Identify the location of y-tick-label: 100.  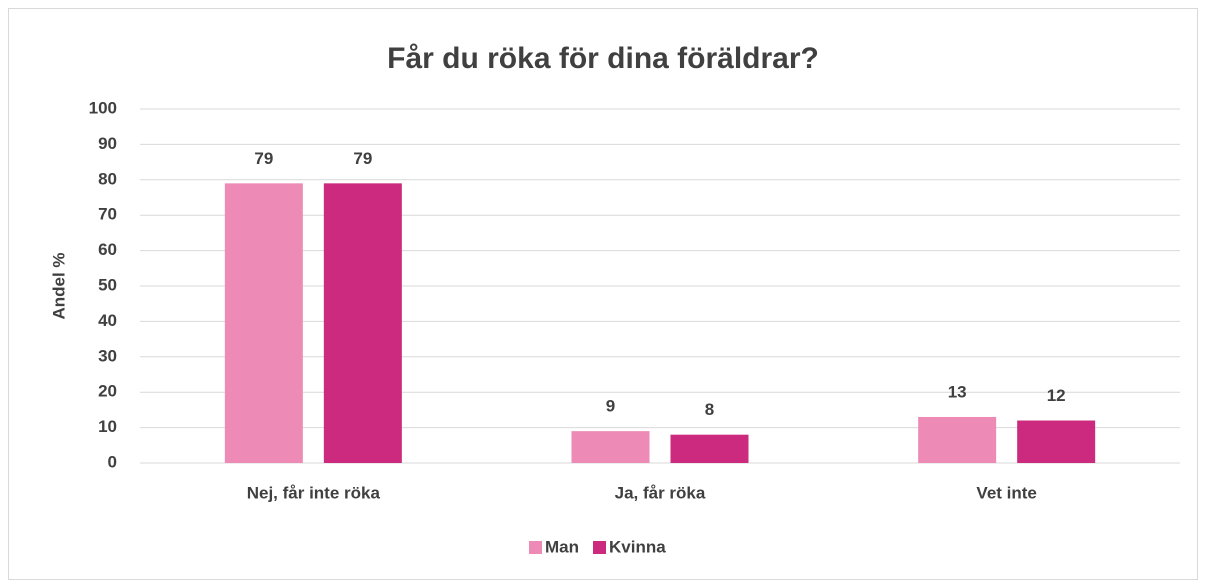
(103, 107).